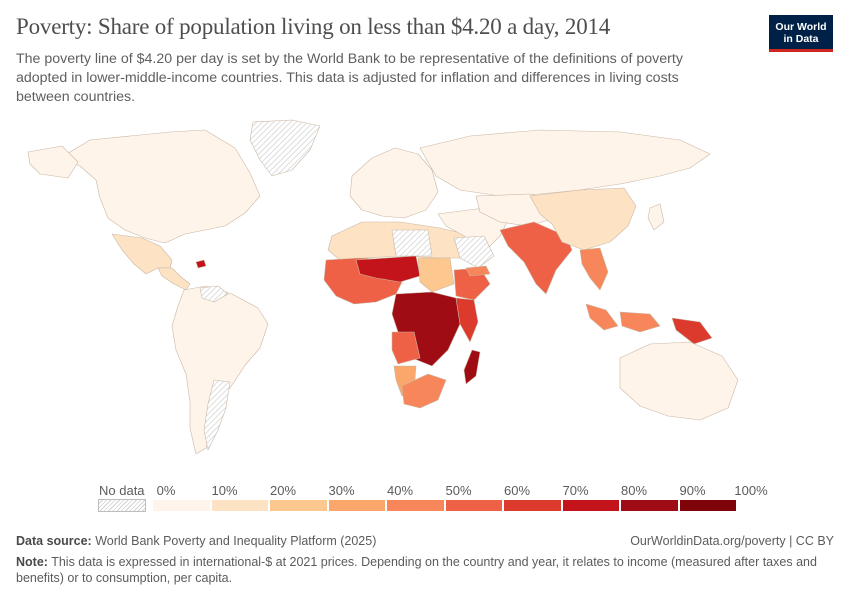 This screenshot has width=850, height=600. What do you see at coordinates (594, 269) in the screenshot?
I see `region-southeast-asia` at bounding box center [594, 269].